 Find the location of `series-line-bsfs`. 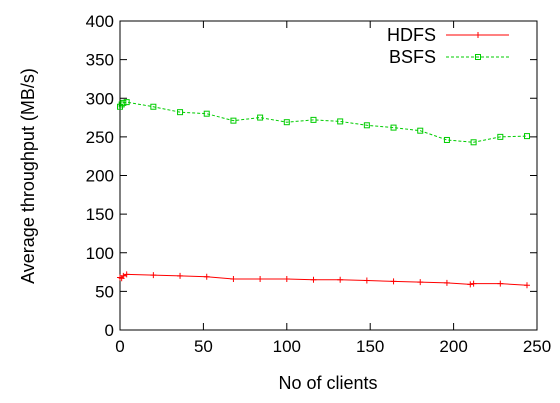

series-line-bsfs is located at coordinates (323, 122).